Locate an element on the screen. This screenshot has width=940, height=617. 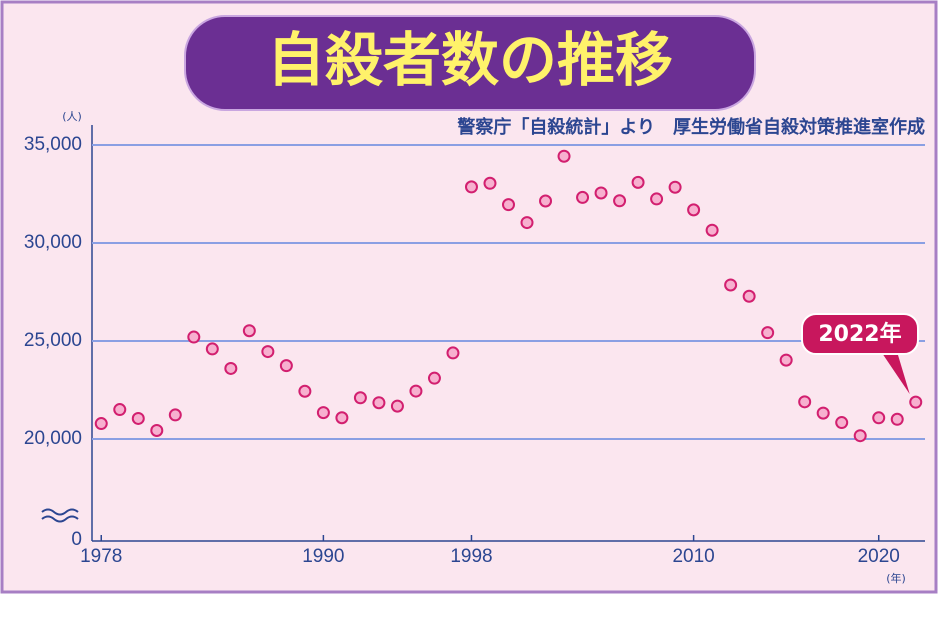
axis-break is located at coordinates (60, 515).